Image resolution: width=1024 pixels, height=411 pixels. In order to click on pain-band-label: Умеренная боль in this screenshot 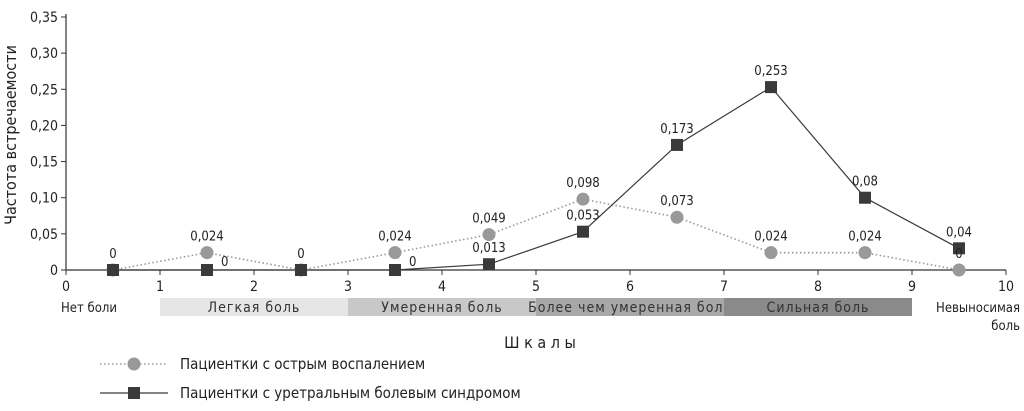, I will do `click(441, 308)`.